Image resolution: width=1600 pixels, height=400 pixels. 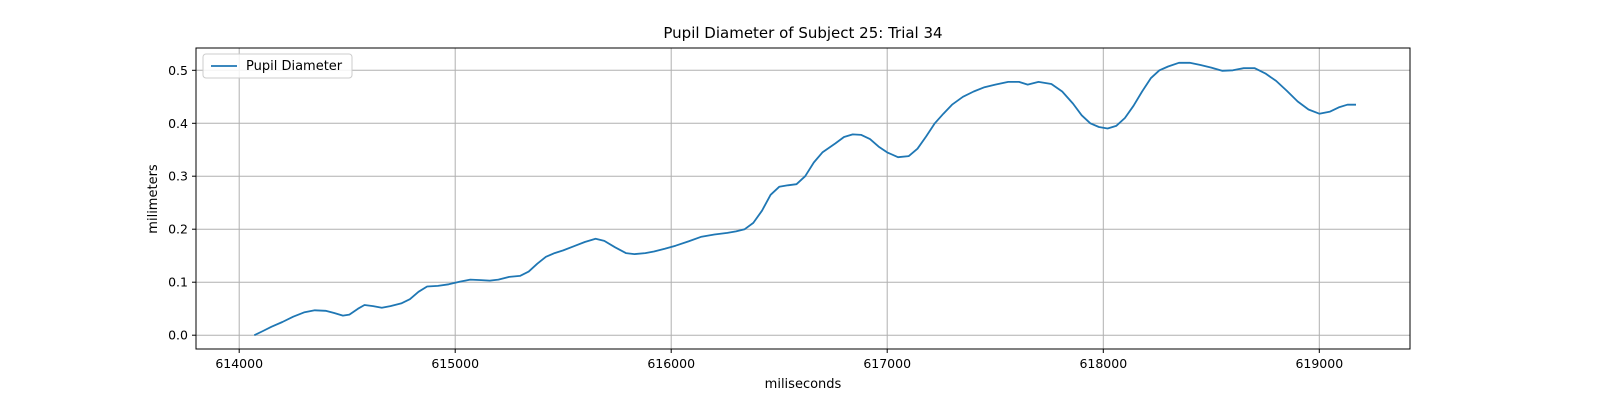 What do you see at coordinates (178, 335) in the screenshot?
I see `y-tick-label: 0.0` at bounding box center [178, 335].